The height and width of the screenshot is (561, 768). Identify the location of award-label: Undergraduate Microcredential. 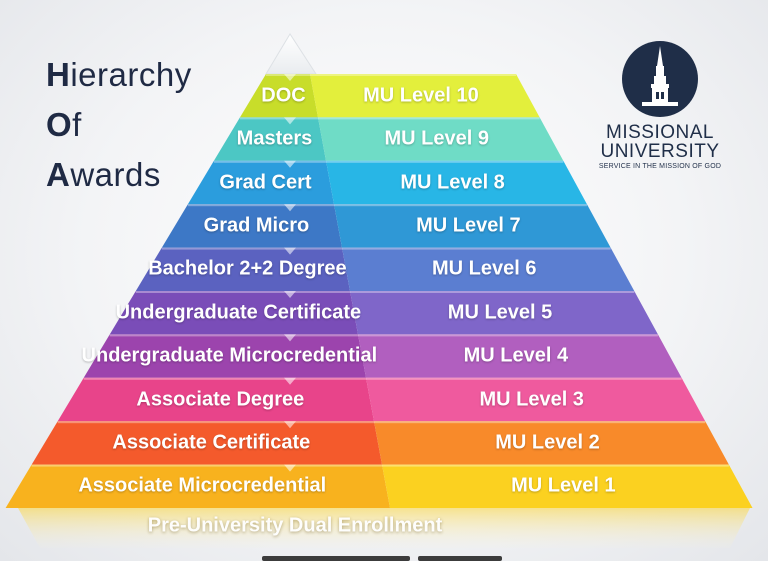
(229, 355).